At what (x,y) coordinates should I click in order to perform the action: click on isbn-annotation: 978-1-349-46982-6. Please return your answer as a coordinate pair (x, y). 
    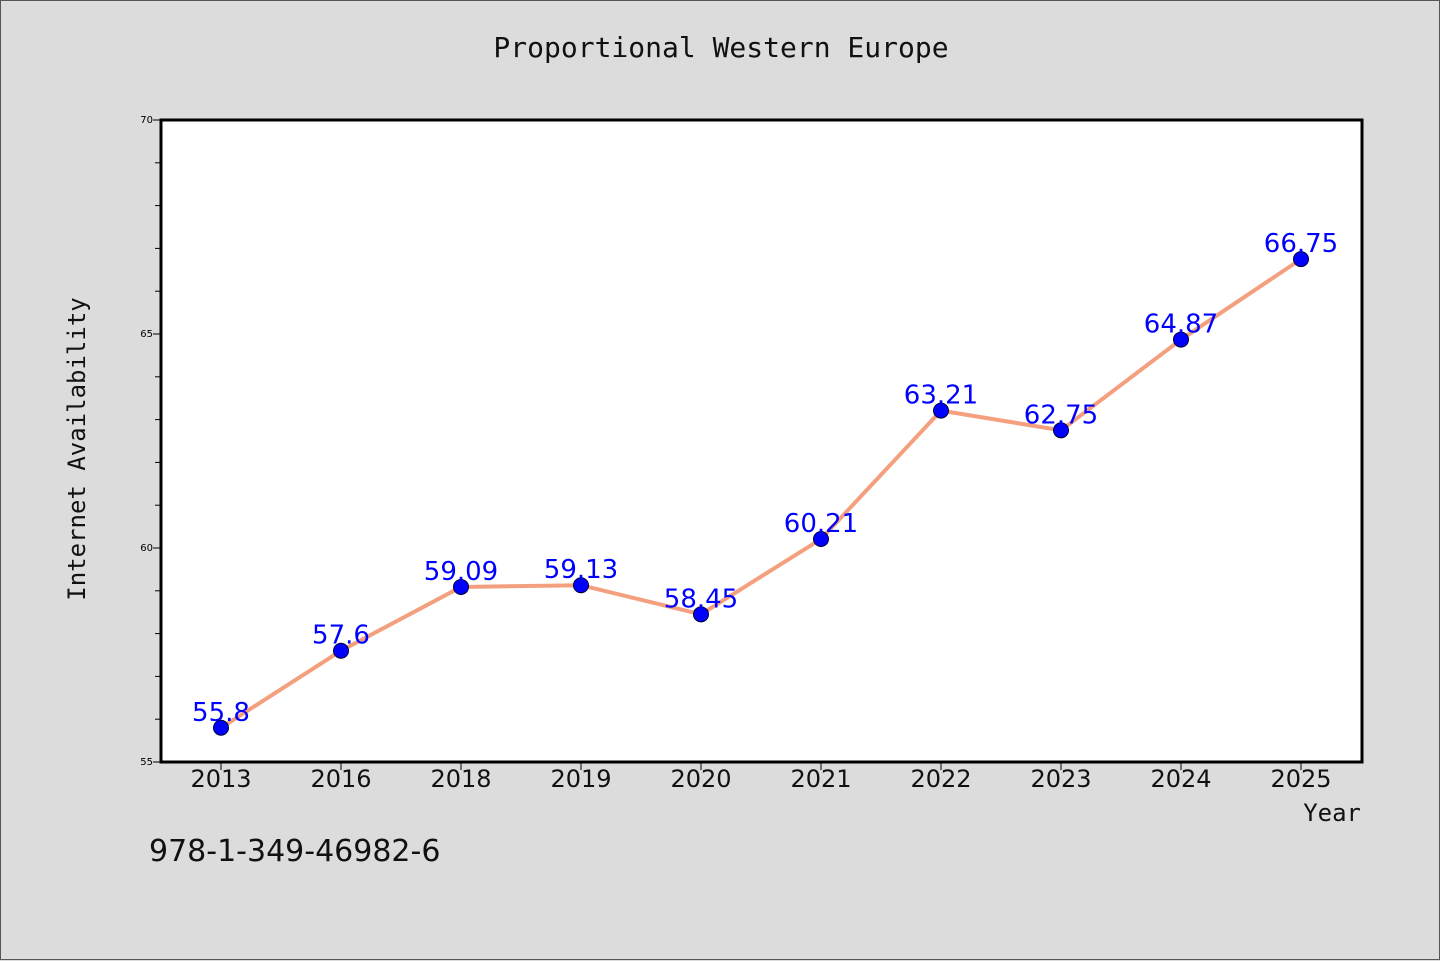
    Looking at the image, I should click on (295, 851).